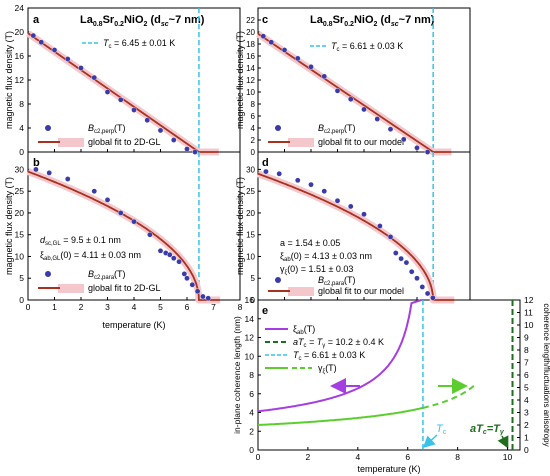 The image size is (550, 476). I want to click on left-ylabel-top: magnetic flux density (T), so click(9, 80).